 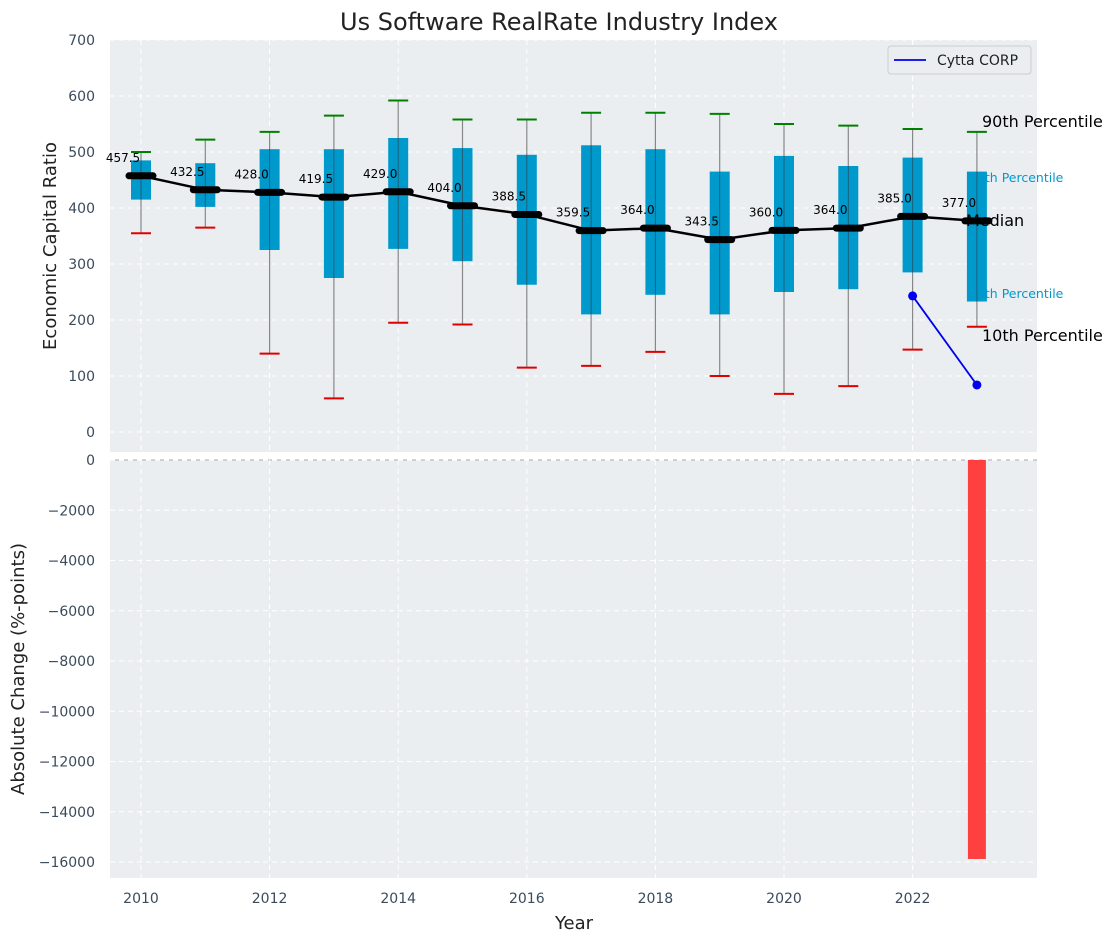 I want to click on bottom-y-tick-label: −4000, so click(x=71, y=562).